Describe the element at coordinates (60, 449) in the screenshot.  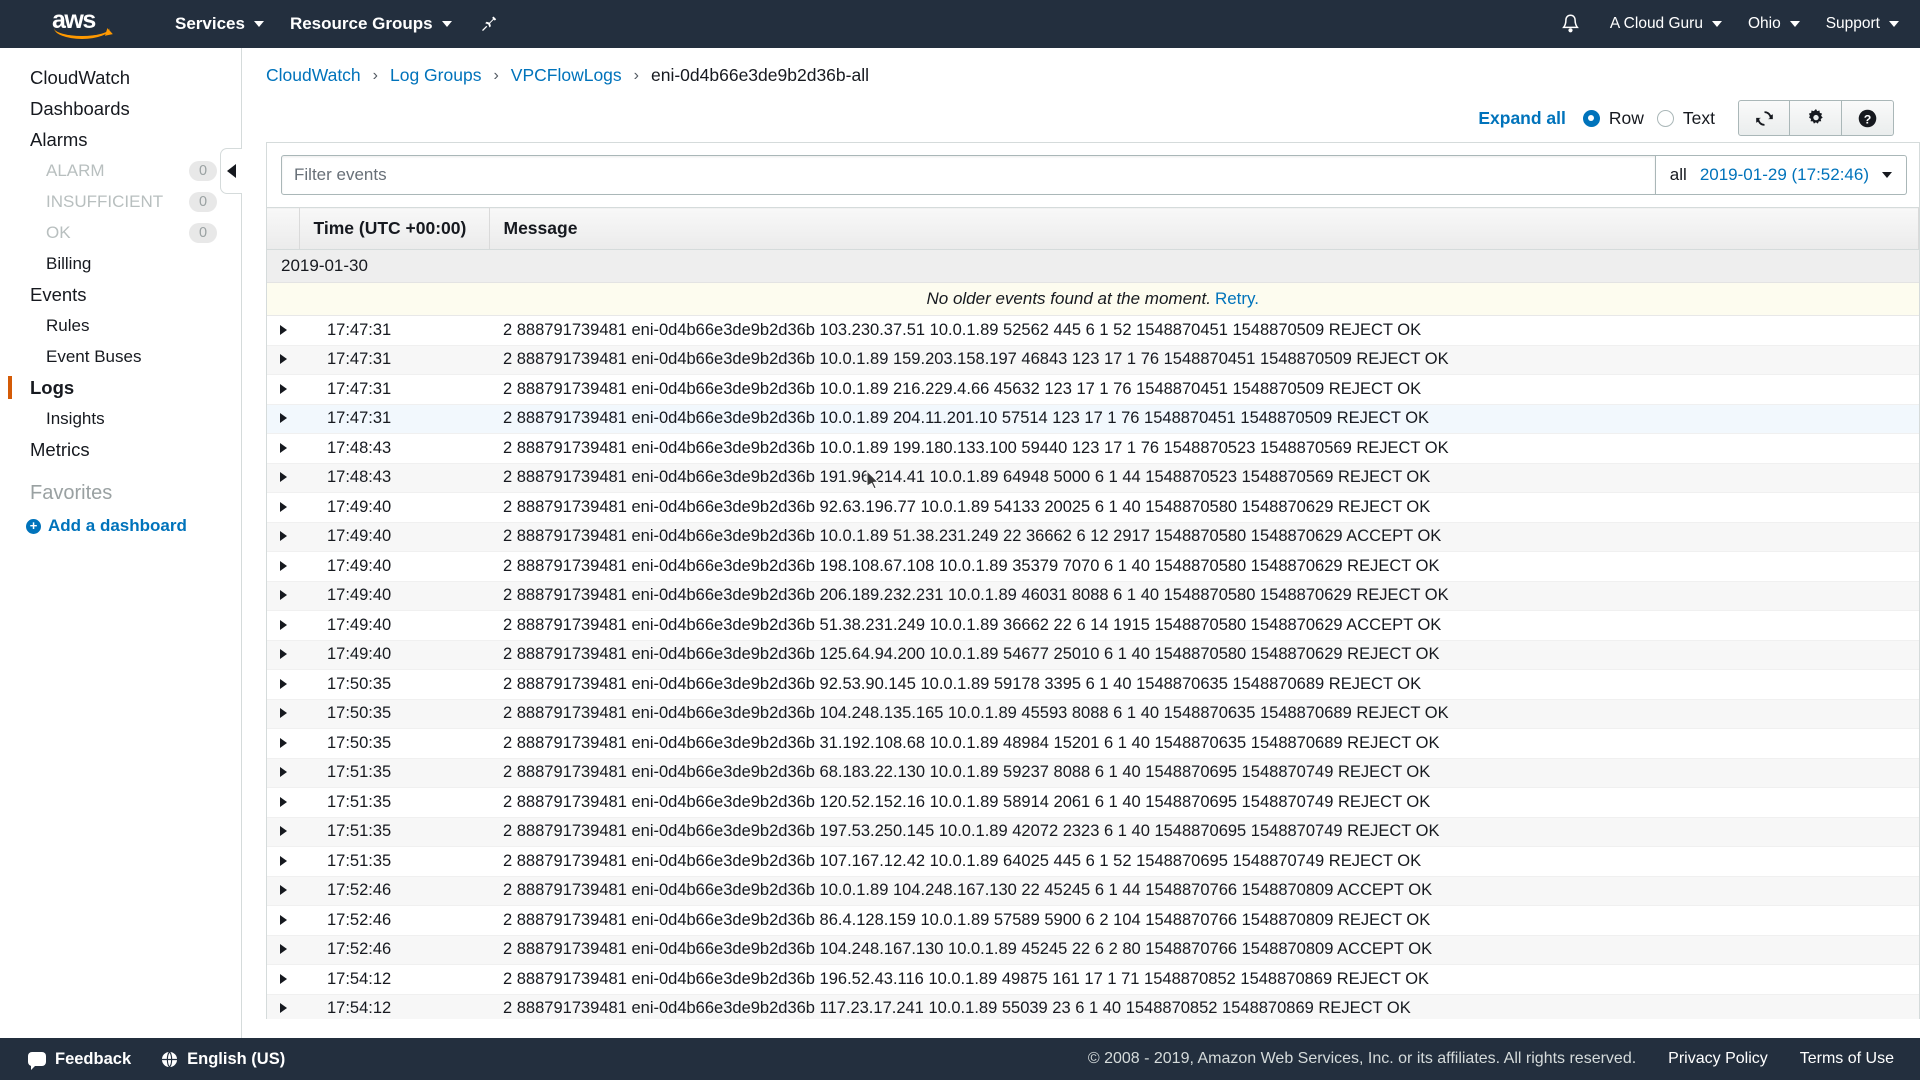
I see `sidebar-item-label: Metrics` at that location.